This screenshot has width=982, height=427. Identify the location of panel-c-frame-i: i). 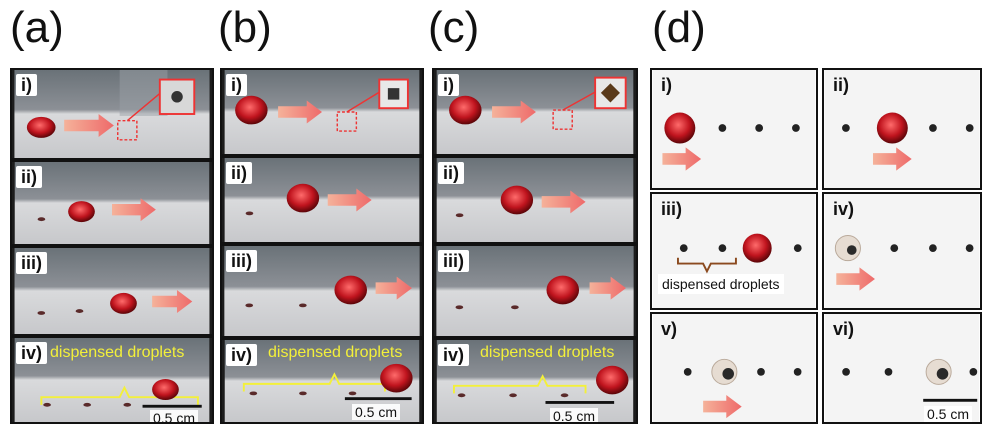
(535, 112).